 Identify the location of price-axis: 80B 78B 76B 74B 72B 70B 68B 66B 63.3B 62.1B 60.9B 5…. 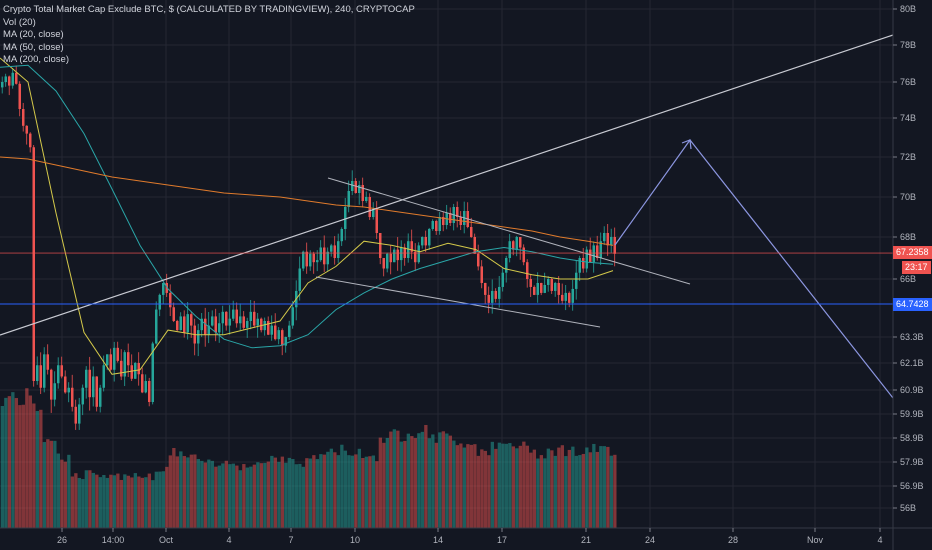
(908, 275).